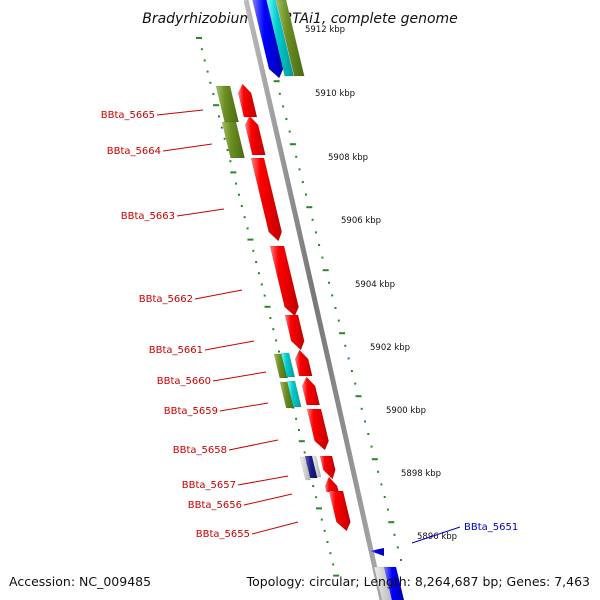 This screenshot has width=600, height=600. I want to click on gene-label: BBta_5662, so click(166, 299).